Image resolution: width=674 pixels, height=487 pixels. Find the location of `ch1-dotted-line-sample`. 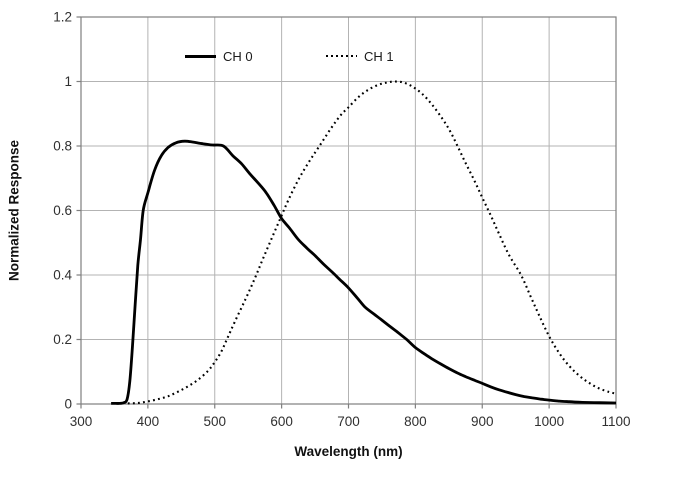

ch1-dotted-line-sample is located at coordinates (341, 56).